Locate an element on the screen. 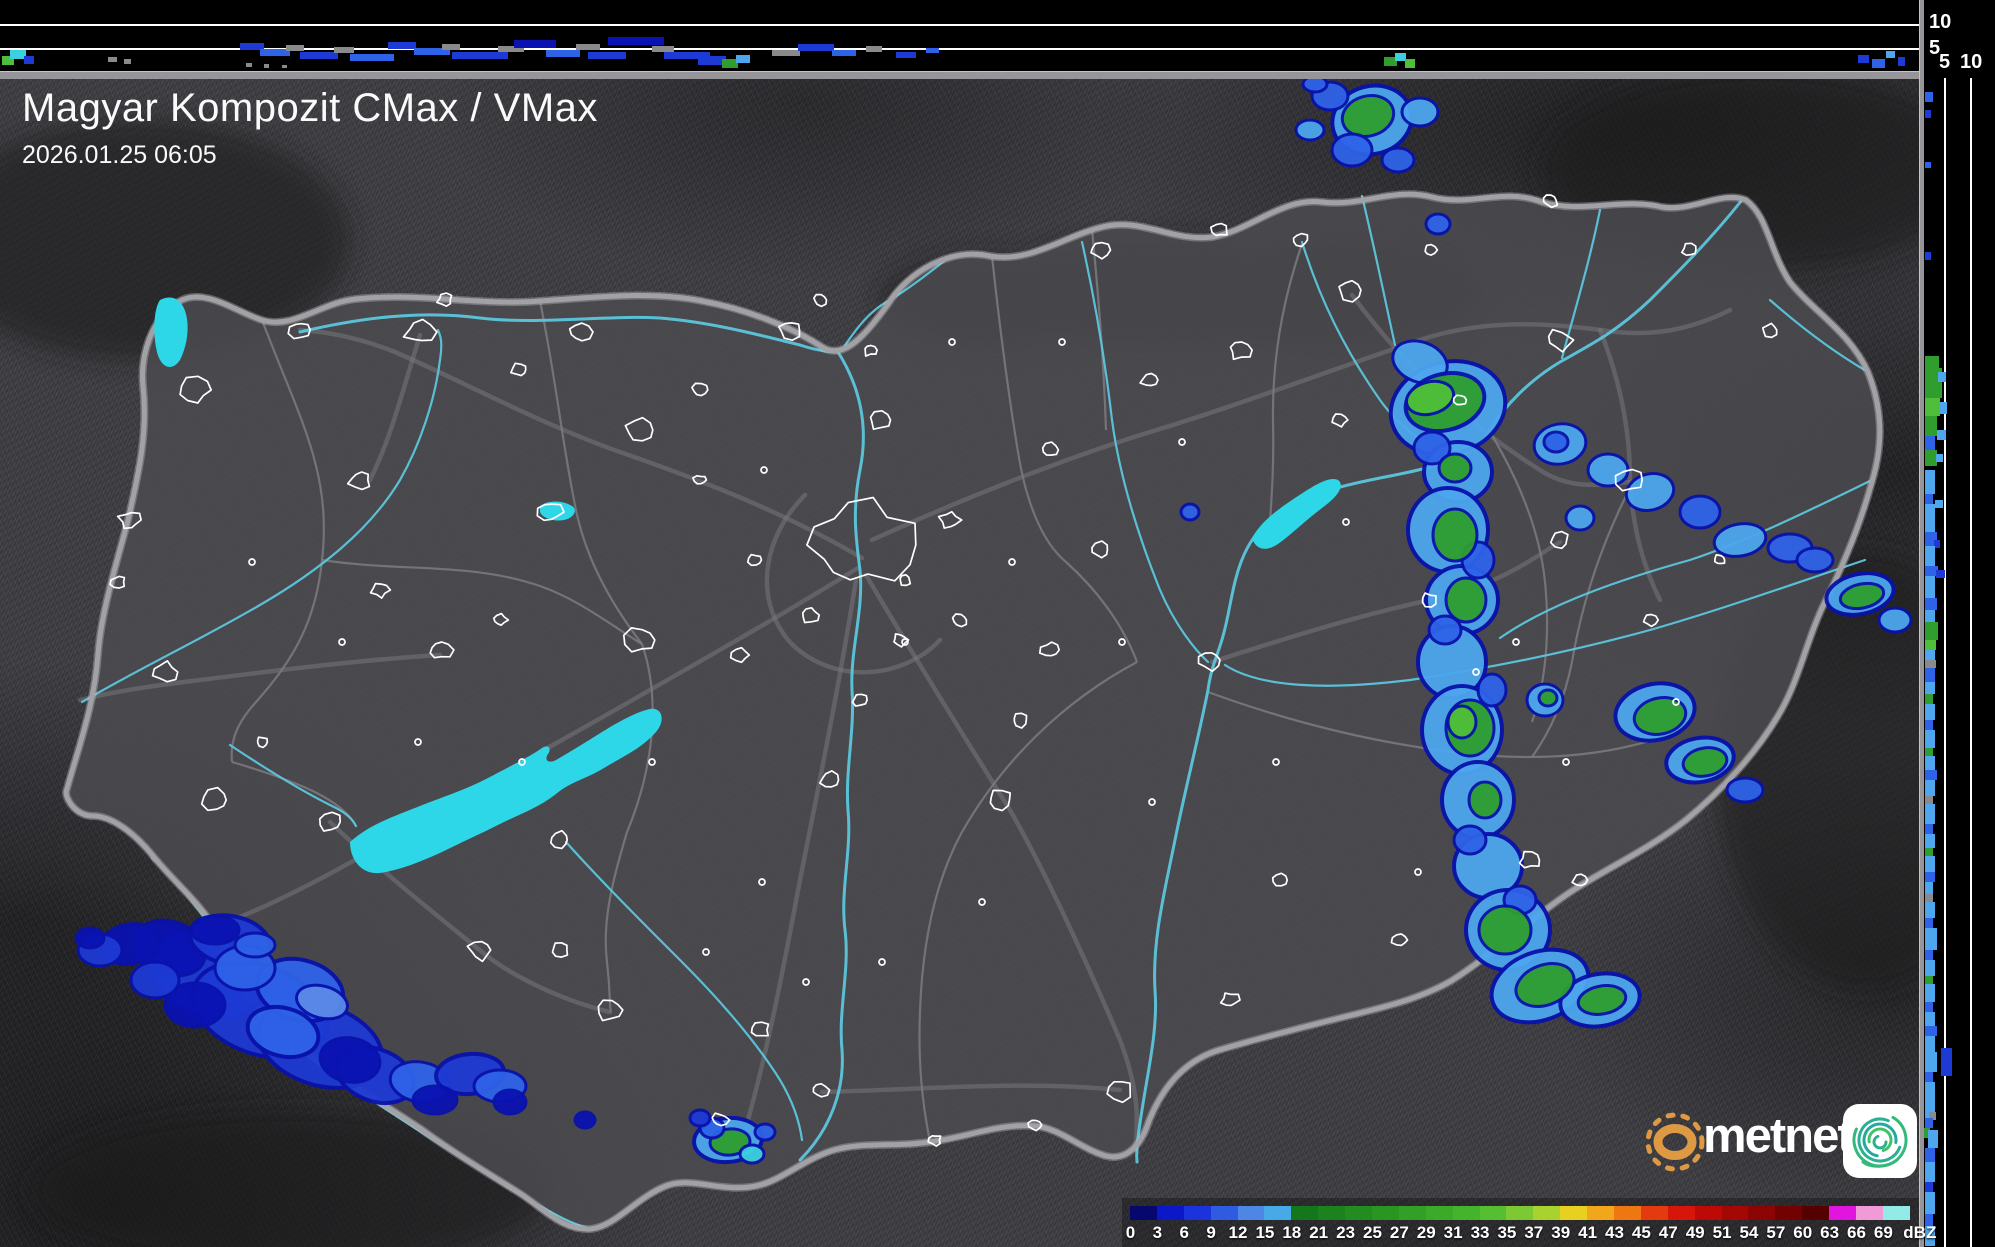 The height and width of the screenshot is (1247, 1995). legend-value: 23 is located at coordinates (1346, 1232).